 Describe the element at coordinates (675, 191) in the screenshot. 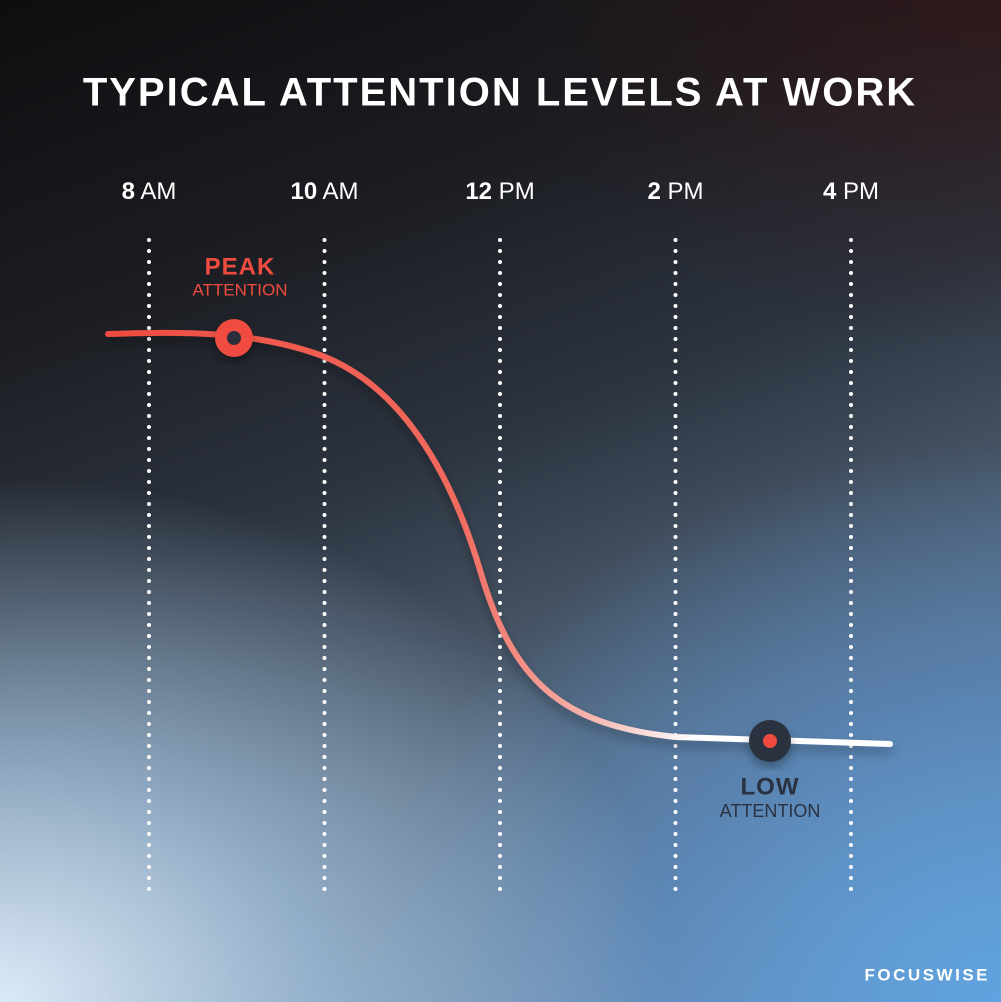

I see `x-tick-label: 2 PM` at that location.